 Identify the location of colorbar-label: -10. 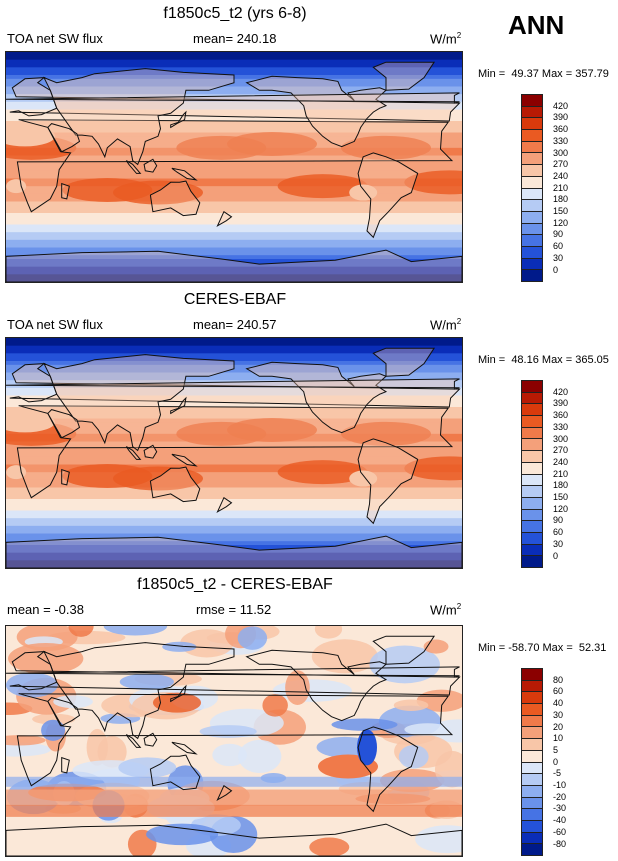
(560, 785).